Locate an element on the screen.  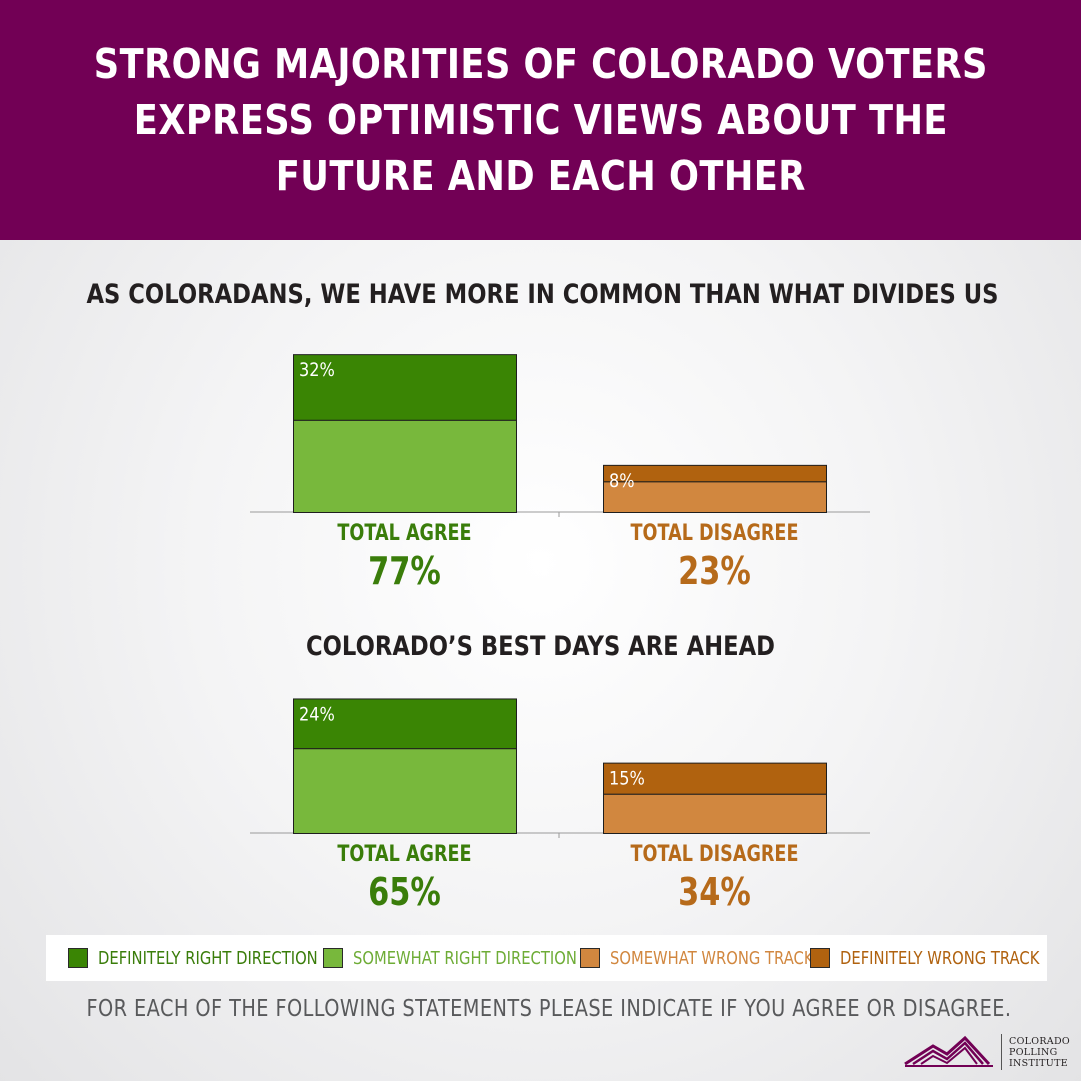
title-line-1: STRONG MAJORITIES OF COLORADO VOTERS is located at coordinates (540, 64).